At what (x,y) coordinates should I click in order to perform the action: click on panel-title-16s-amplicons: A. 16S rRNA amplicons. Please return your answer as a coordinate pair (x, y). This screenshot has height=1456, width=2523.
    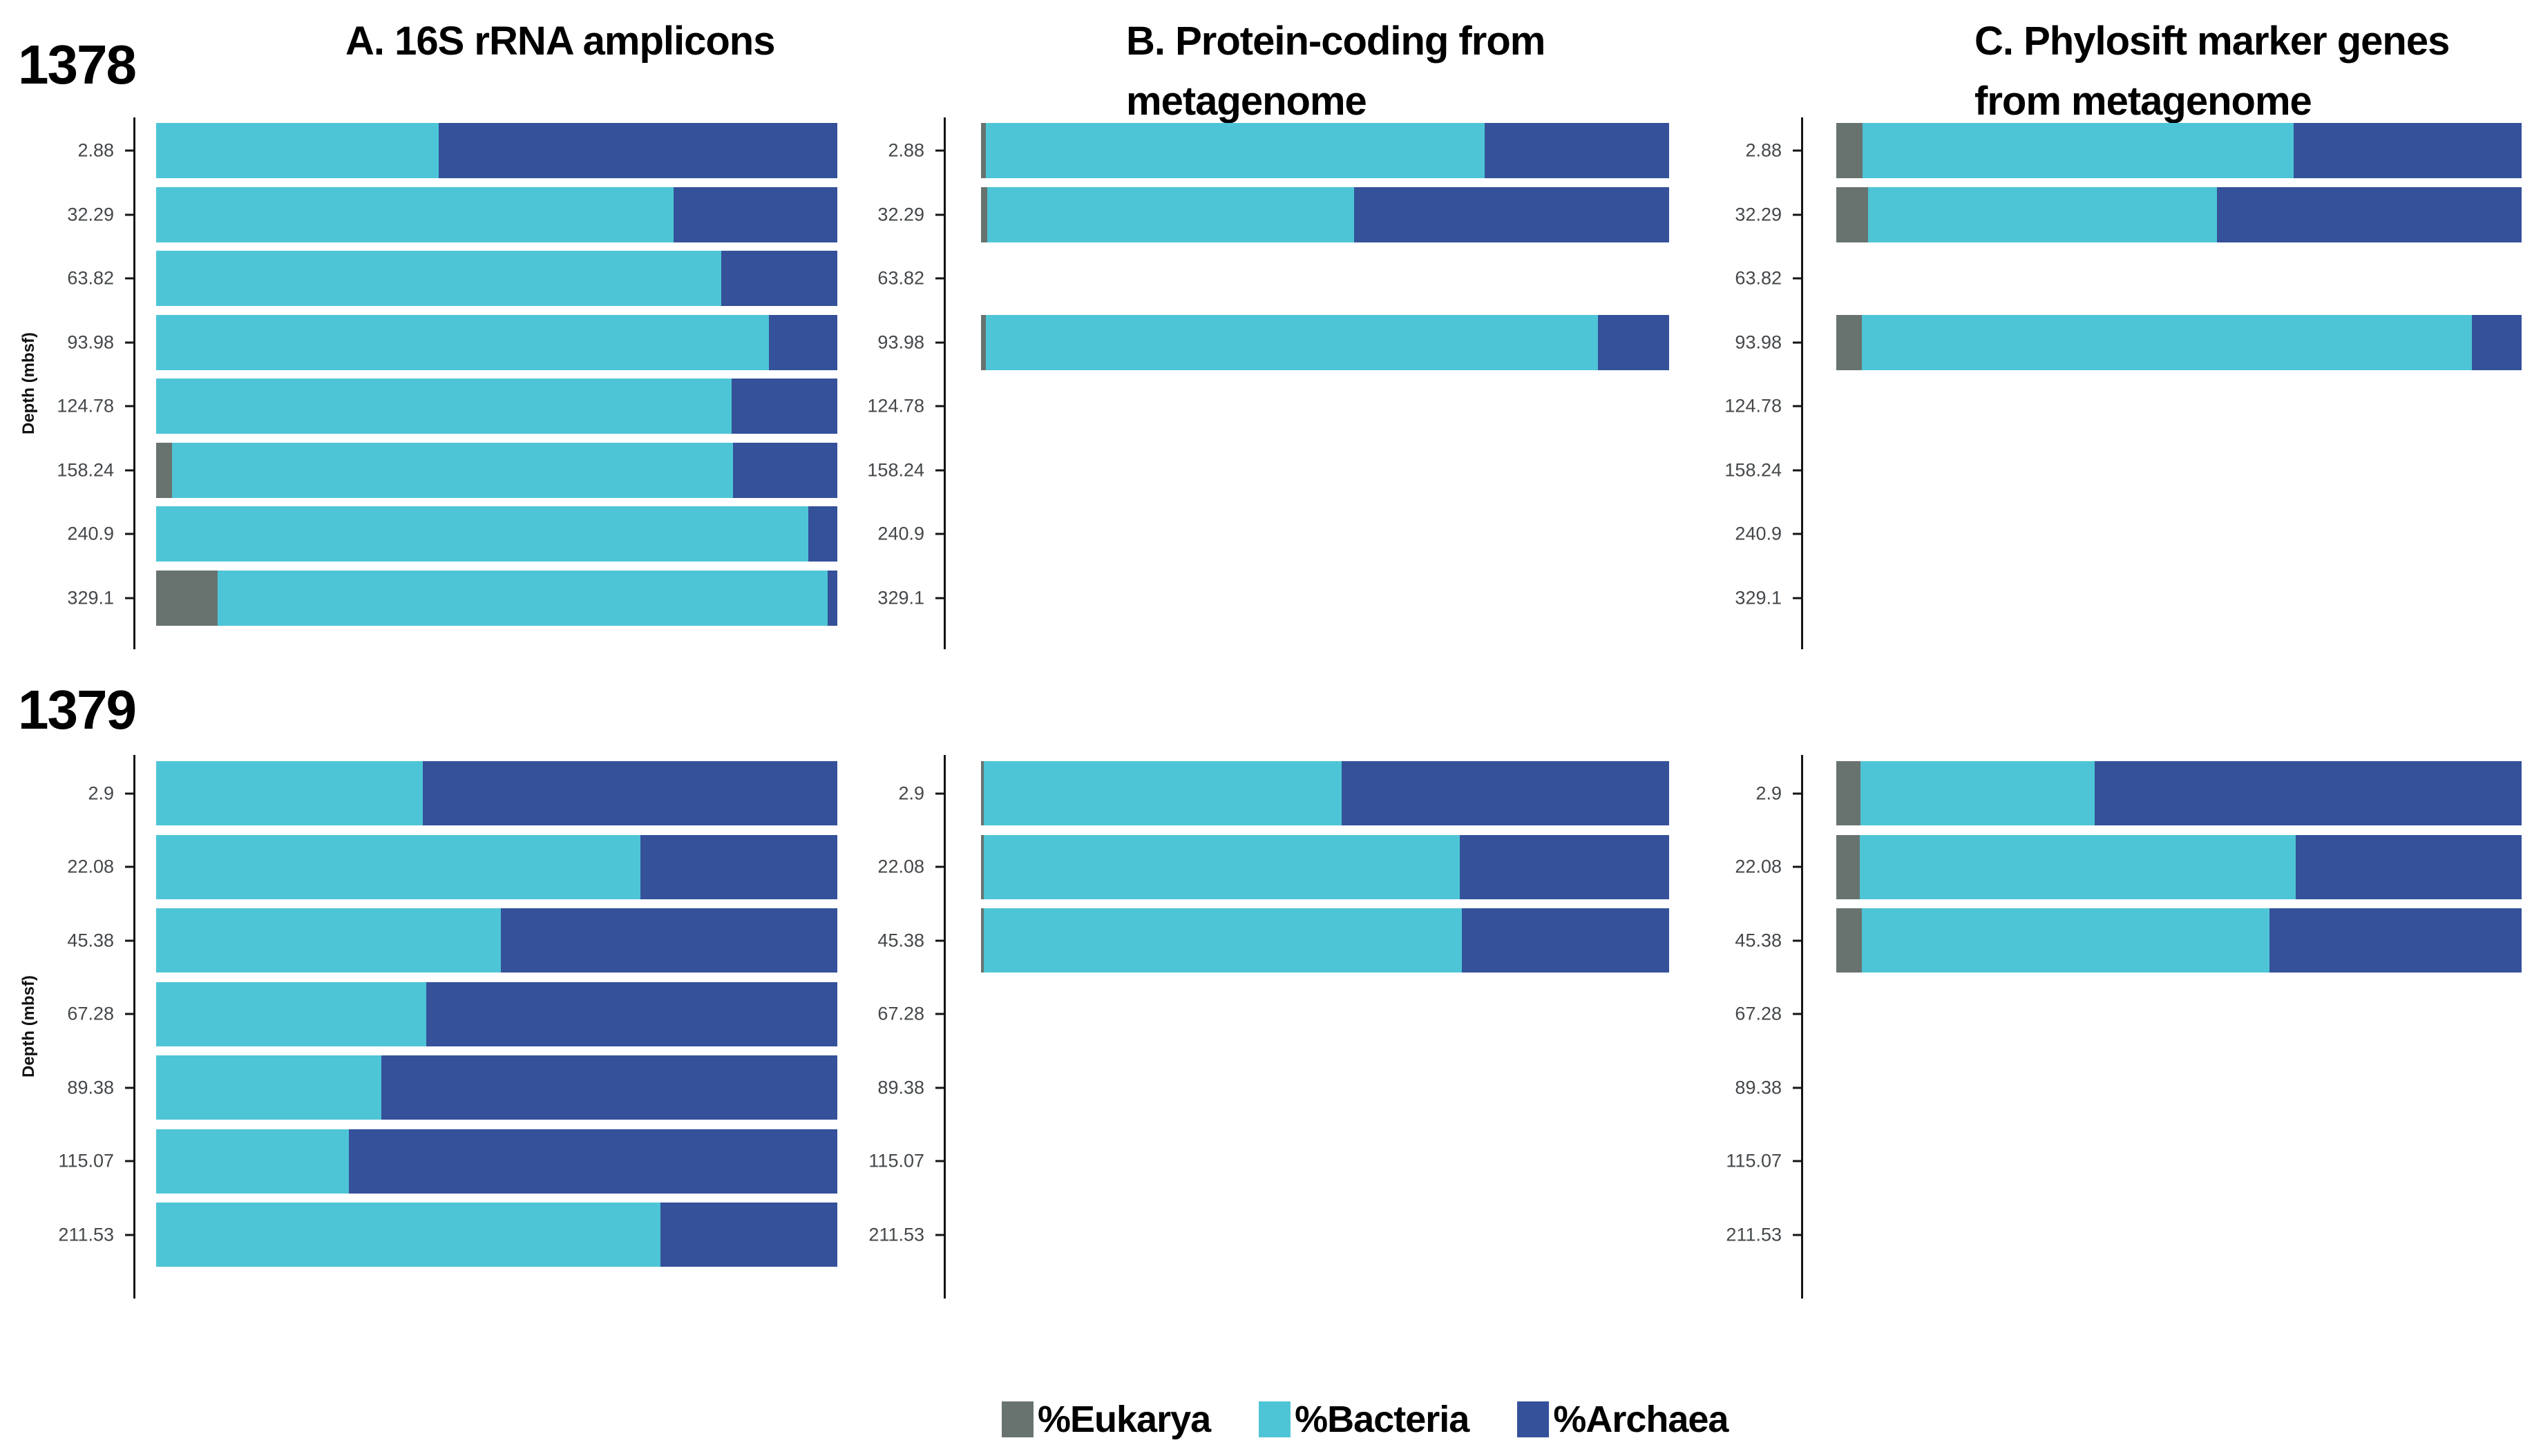
    Looking at the image, I should click on (560, 41).